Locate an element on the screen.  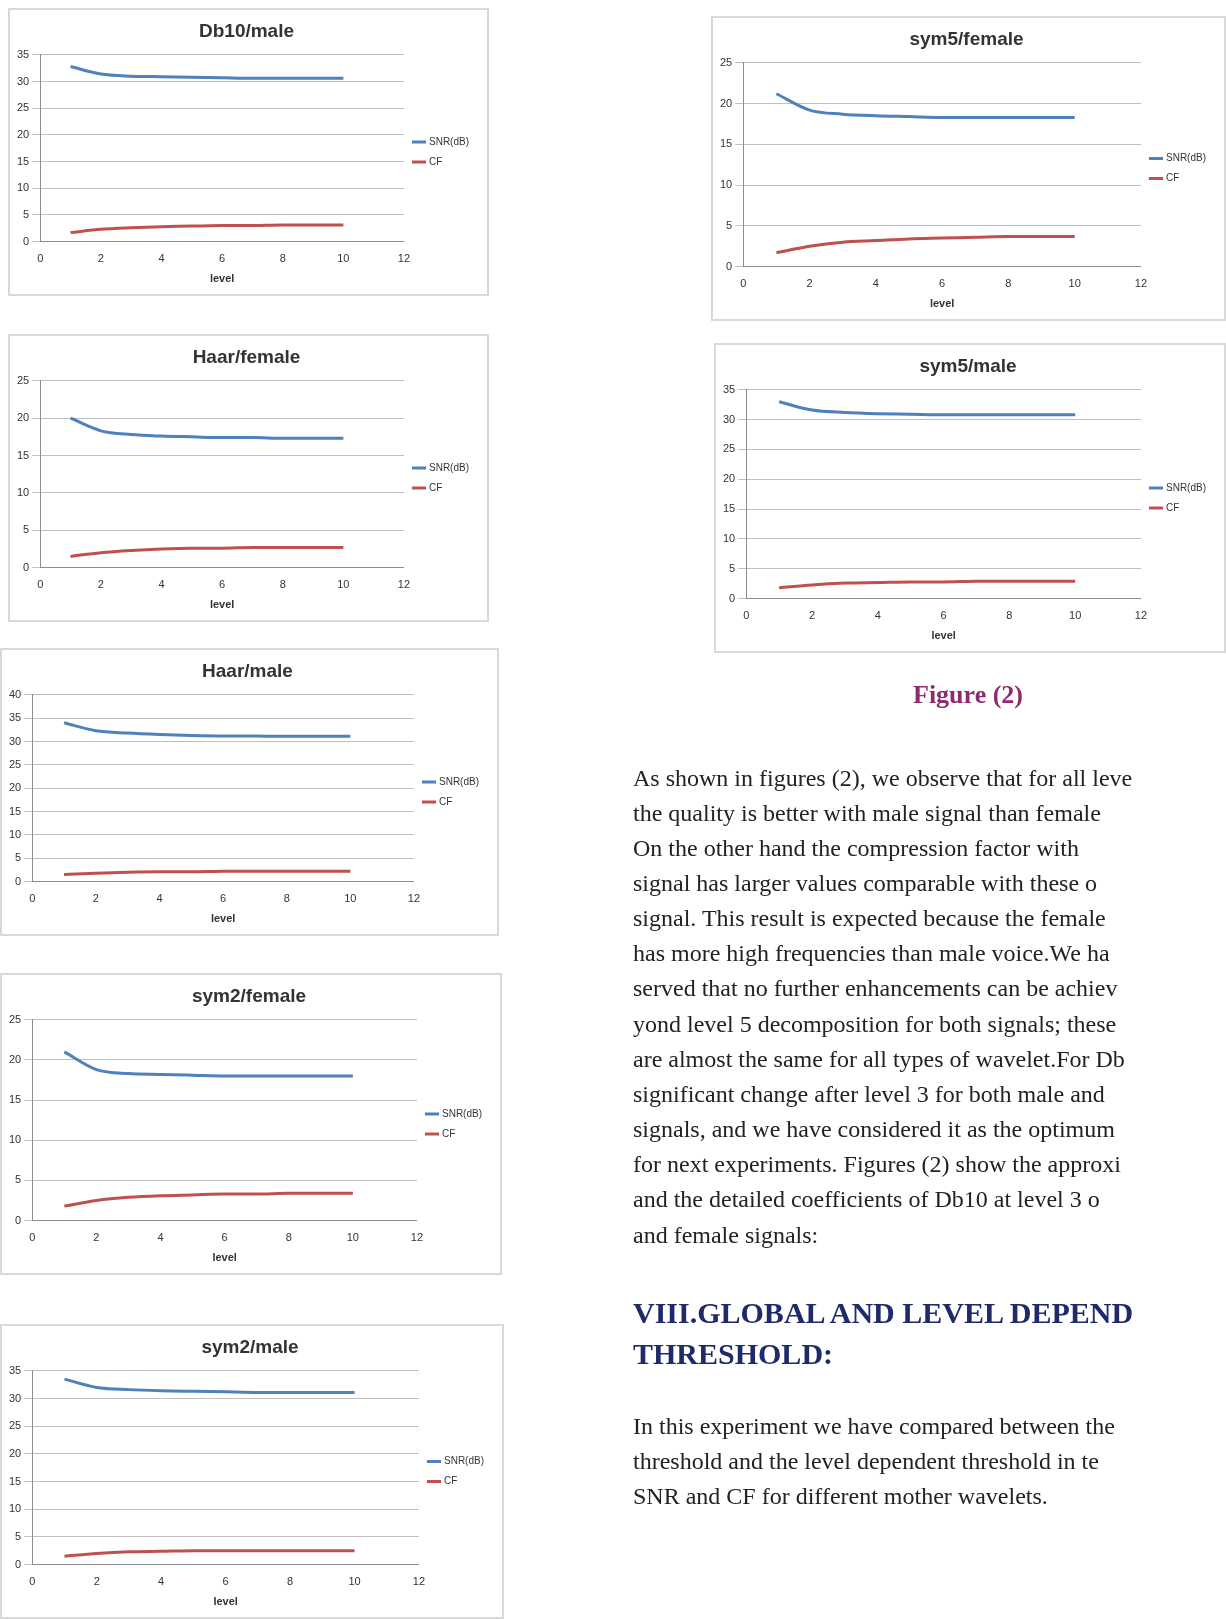
text: and the detailed coefficients of Db10 at level 3 o is located at coordinates (866, 1199).